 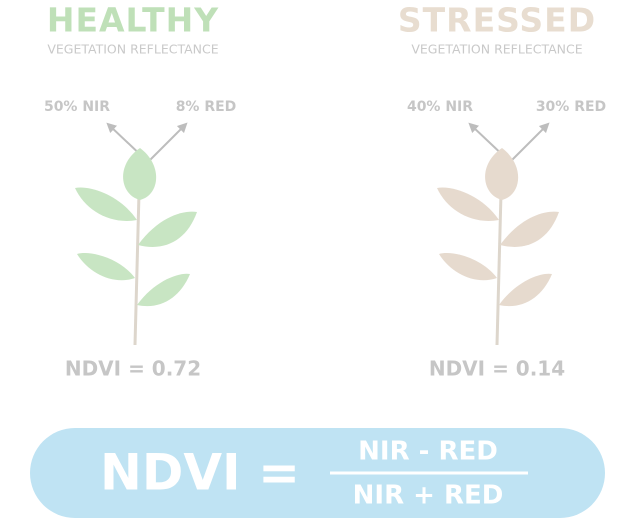 I want to click on nir-label: 50% NIR, so click(x=77, y=107).